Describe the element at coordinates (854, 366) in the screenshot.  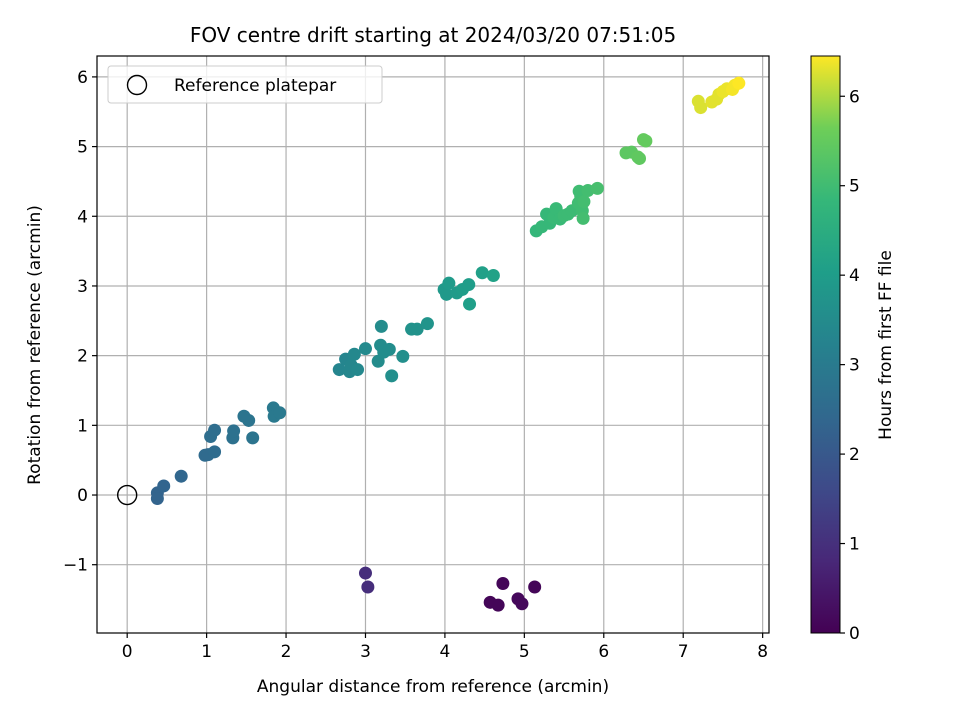
I see `colorbar-tick-label: 3` at that location.